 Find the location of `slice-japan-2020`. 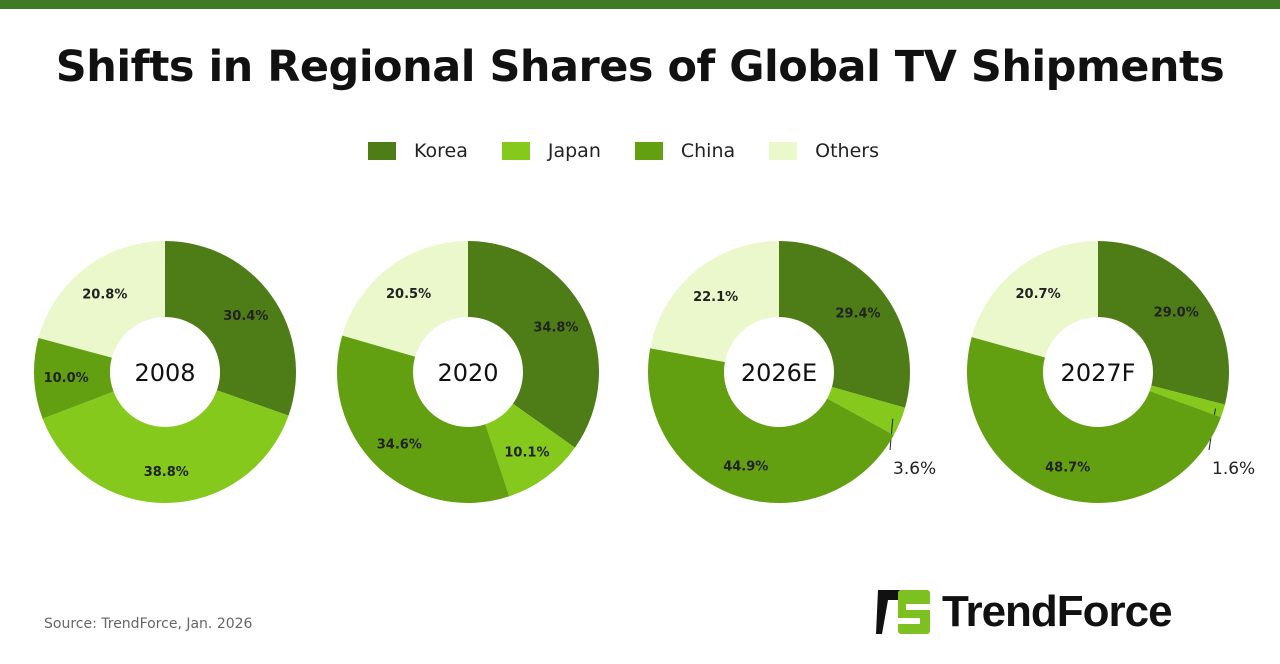

slice-japan-2020 is located at coordinates (530, 450).